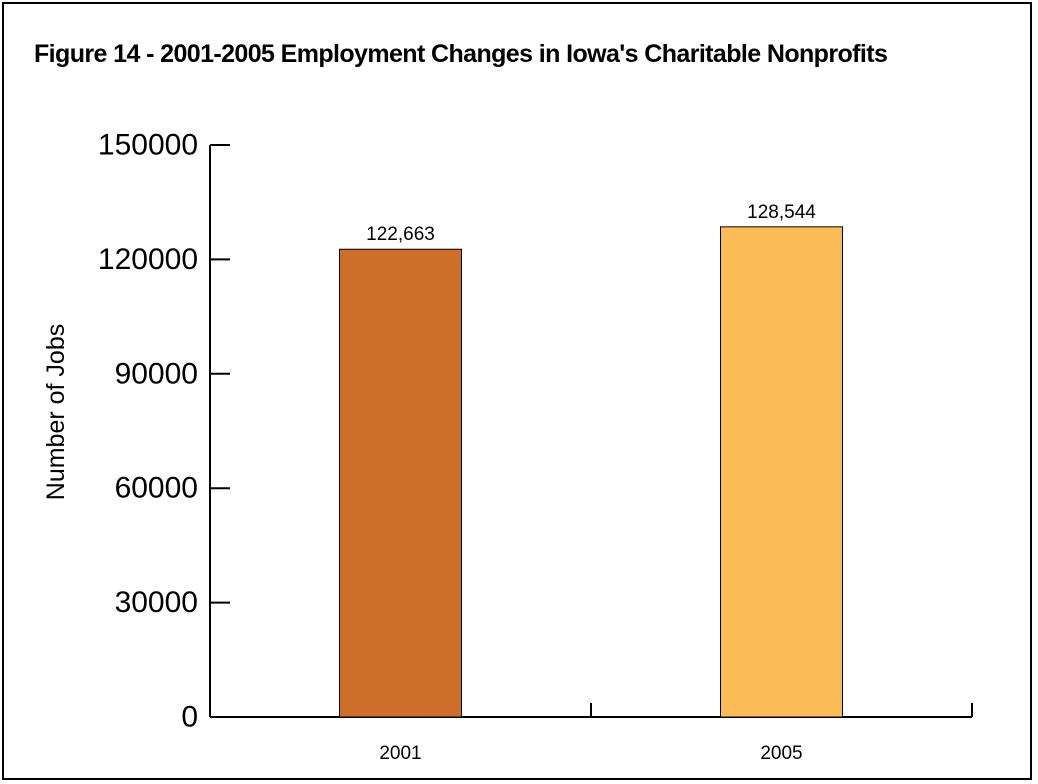 Image resolution: width=1038 pixels, height=784 pixels. What do you see at coordinates (591, 733) in the screenshot?
I see `x-axis: 2001 2005` at bounding box center [591, 733].